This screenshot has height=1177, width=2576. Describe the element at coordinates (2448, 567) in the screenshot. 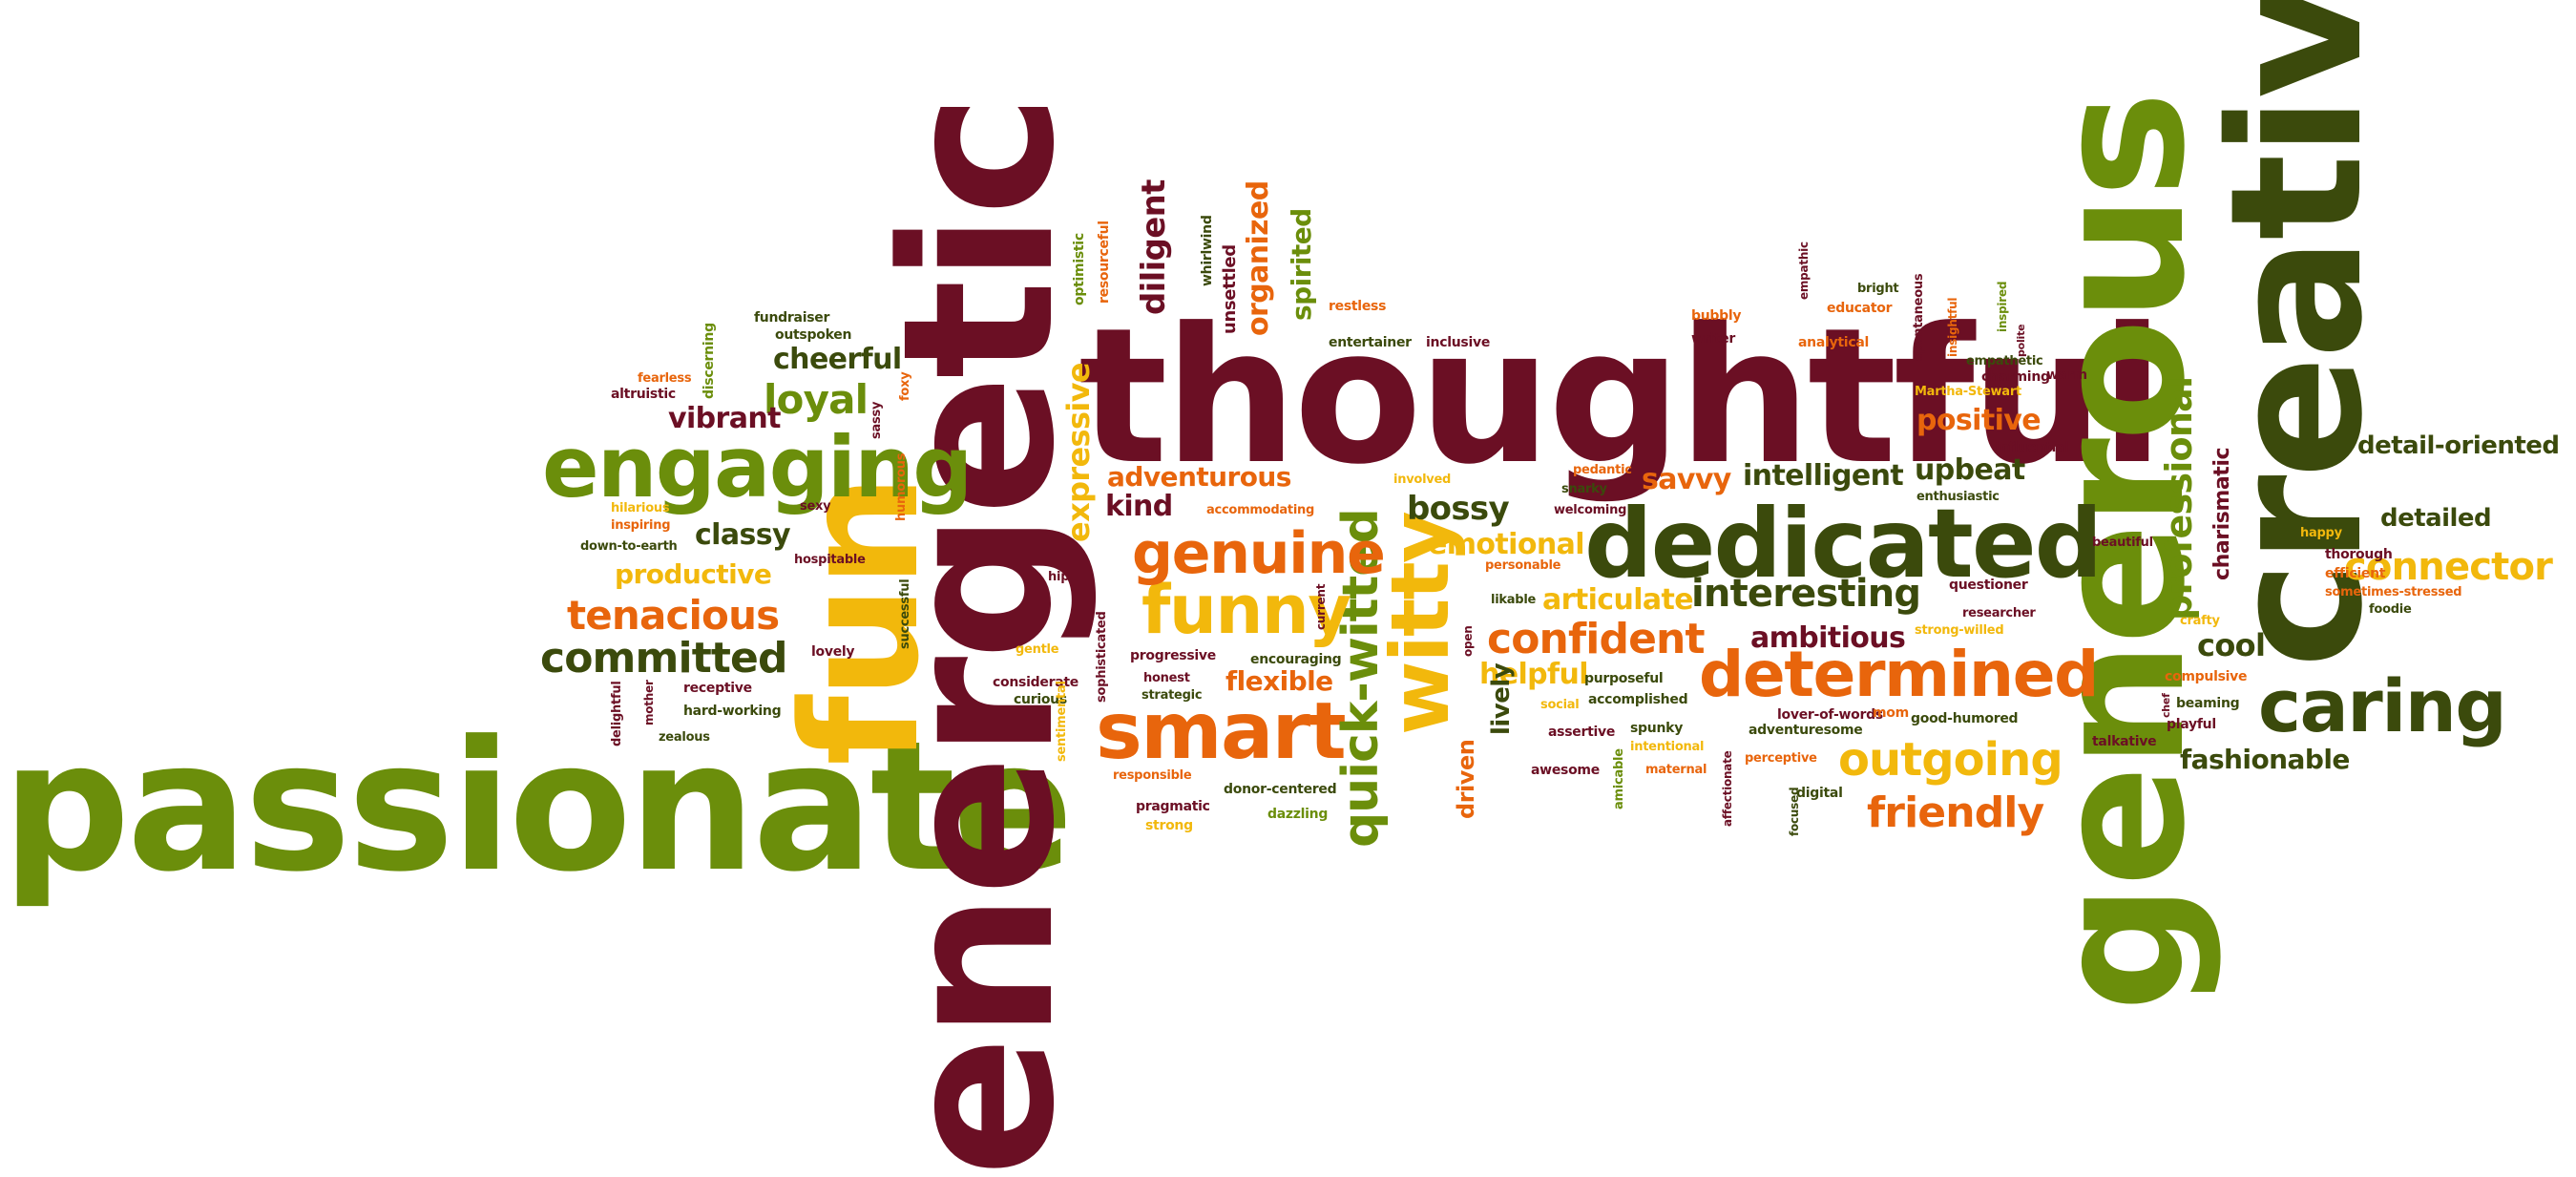

I see `word-connector: connector` at that location.